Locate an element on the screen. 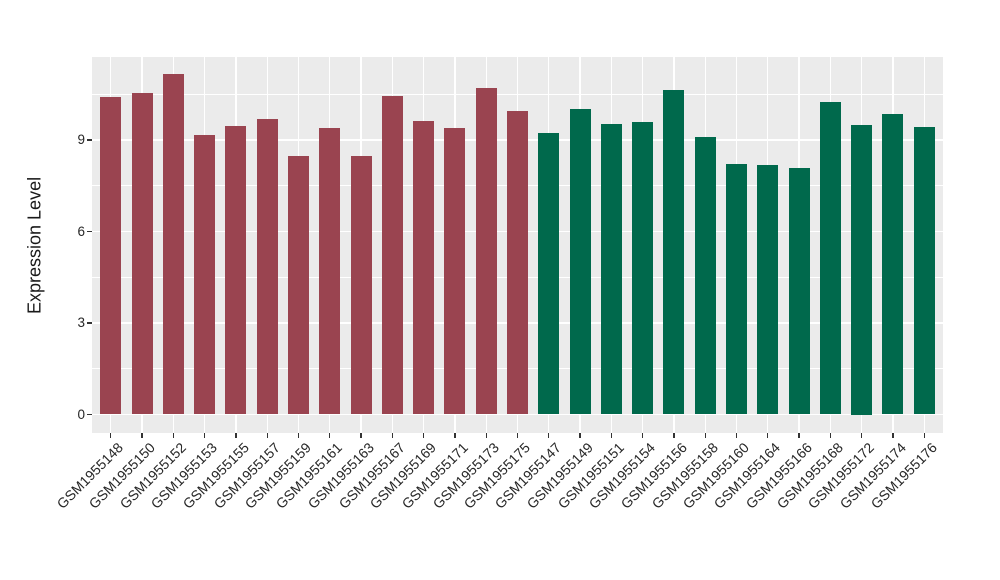  bar-GSM1955149 is located at coordinates (580, 262).